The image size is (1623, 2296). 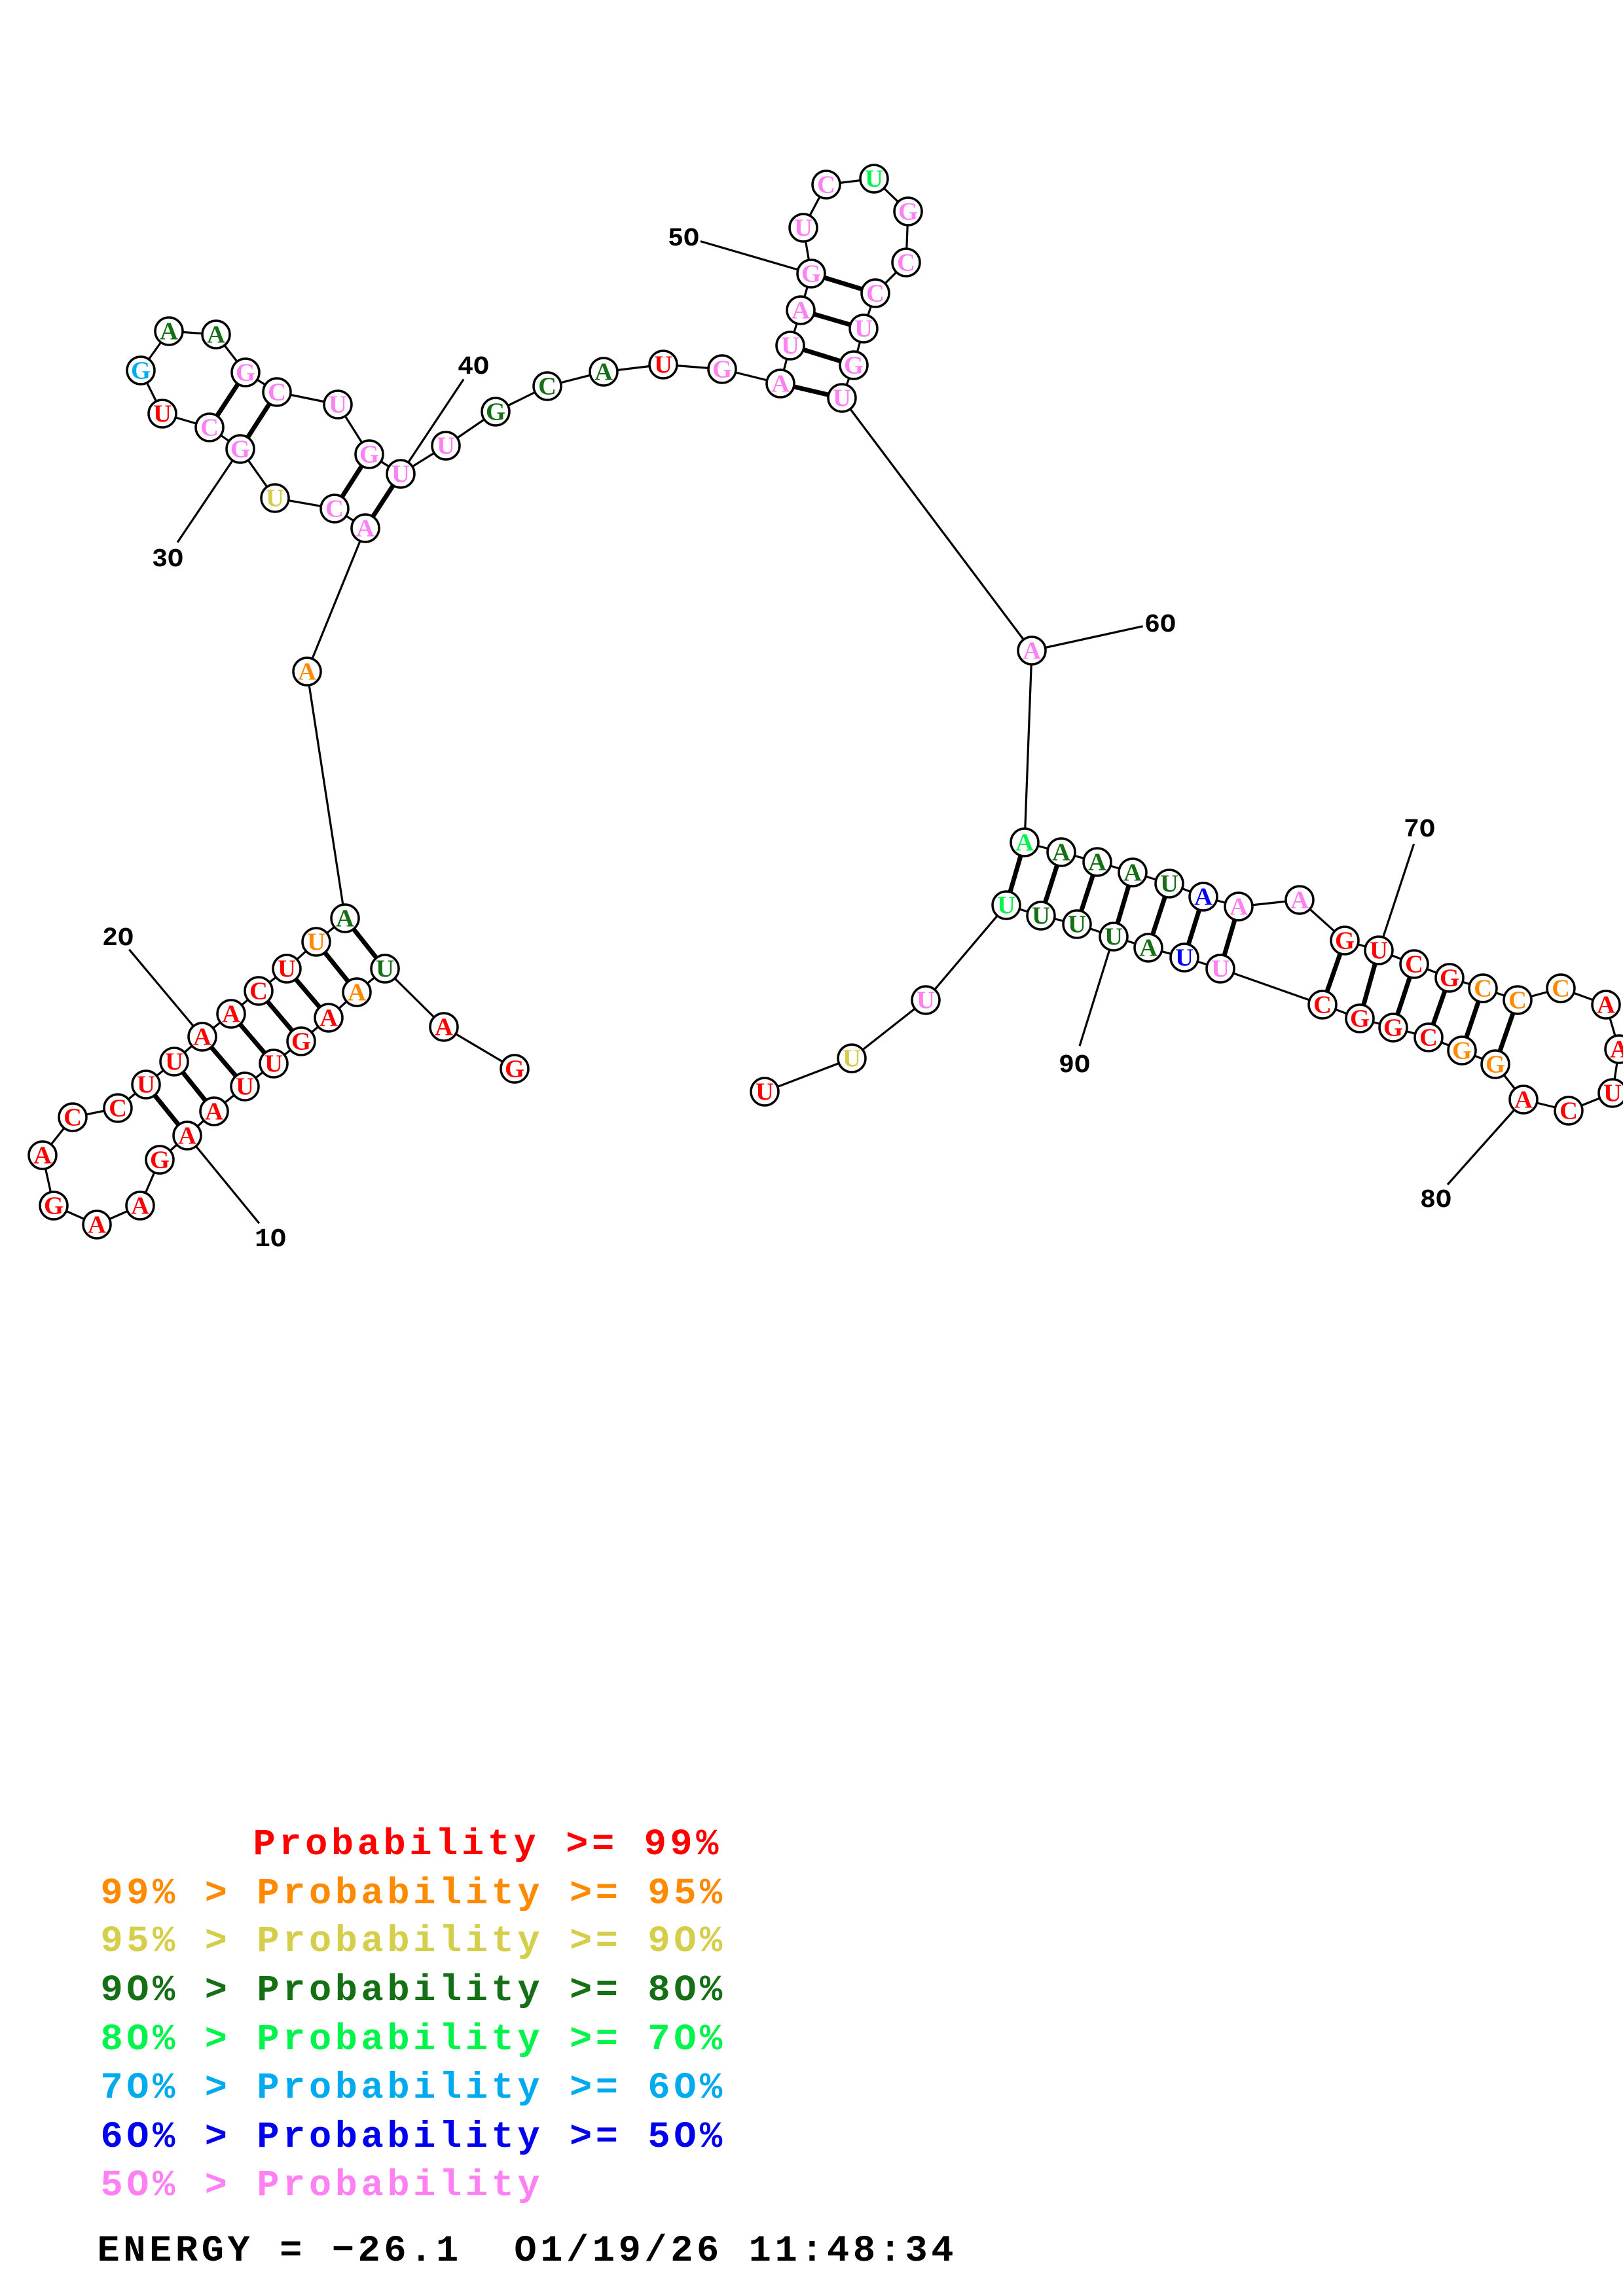 What do you see at coordinates (413, 1991) in the screenshot?
I see `svg-text: 9O% > Probability >= 8O%` at bounding box center [413, 1991].